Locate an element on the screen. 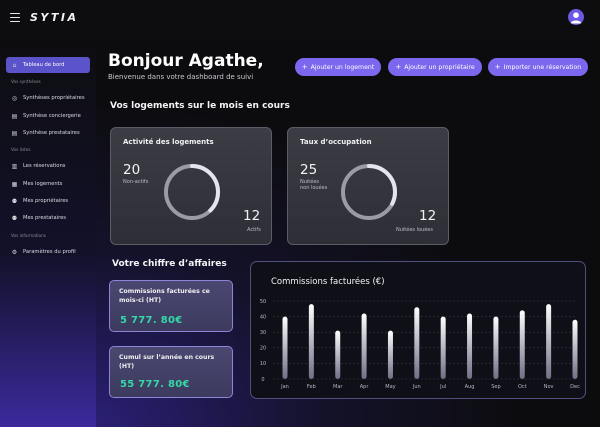  gear-icon: ⚙ is located at coordinates (14, 252).